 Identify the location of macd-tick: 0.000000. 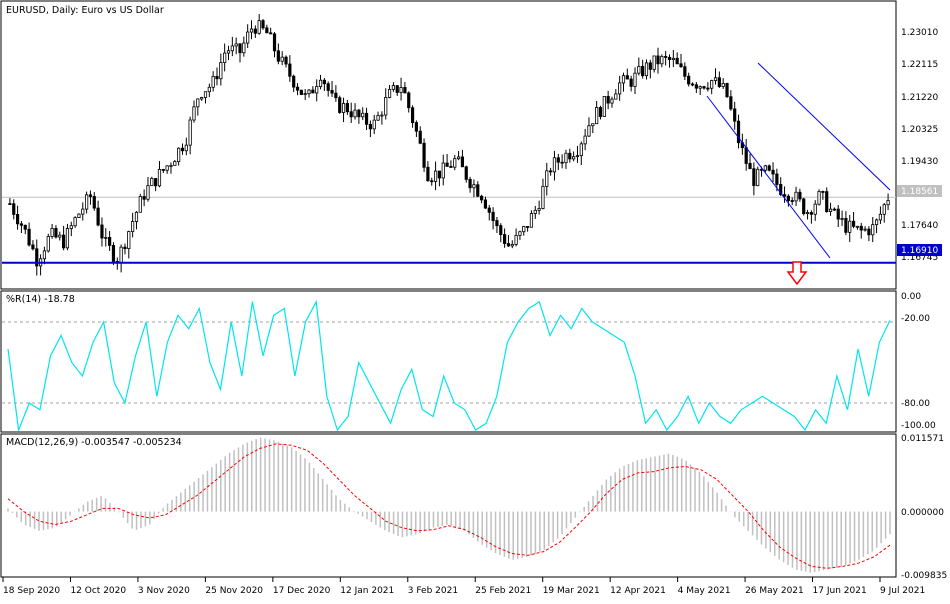
(922, 513).